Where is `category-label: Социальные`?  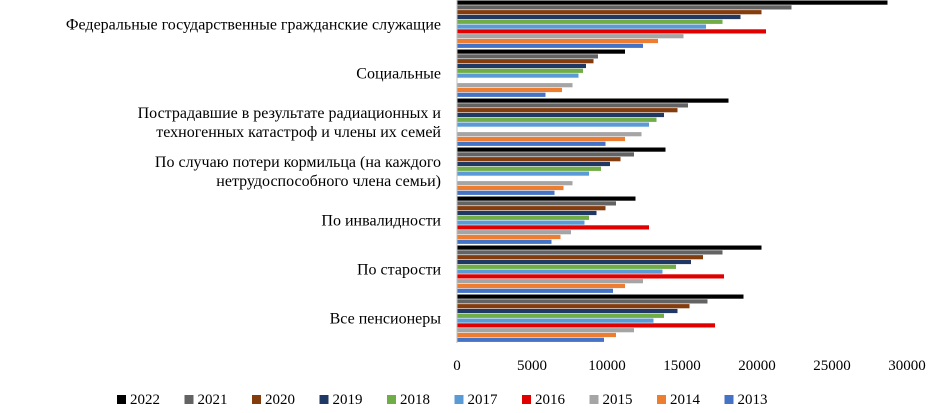
category-label: Социальные is located at coordinates (398, 74).